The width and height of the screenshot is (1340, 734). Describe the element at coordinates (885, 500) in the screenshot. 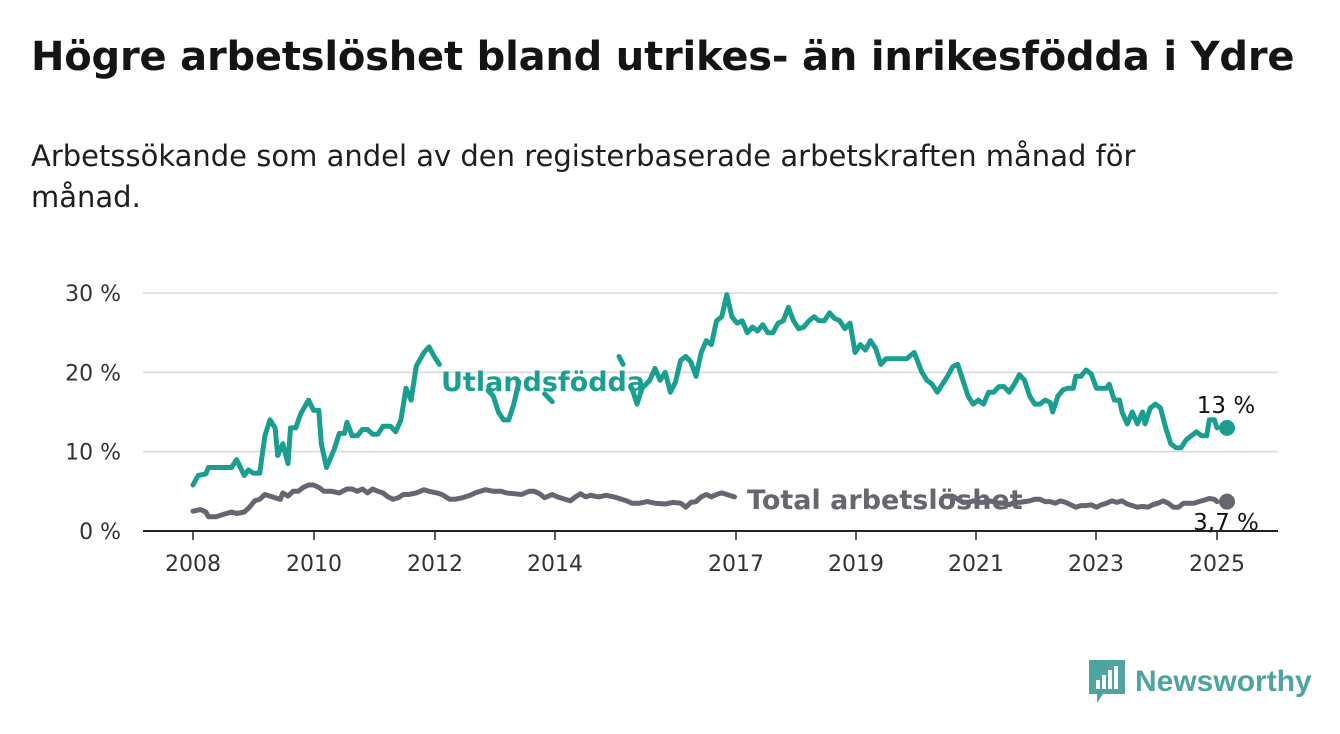

I see `series-label-total: Total arbetslöshet` at that location.